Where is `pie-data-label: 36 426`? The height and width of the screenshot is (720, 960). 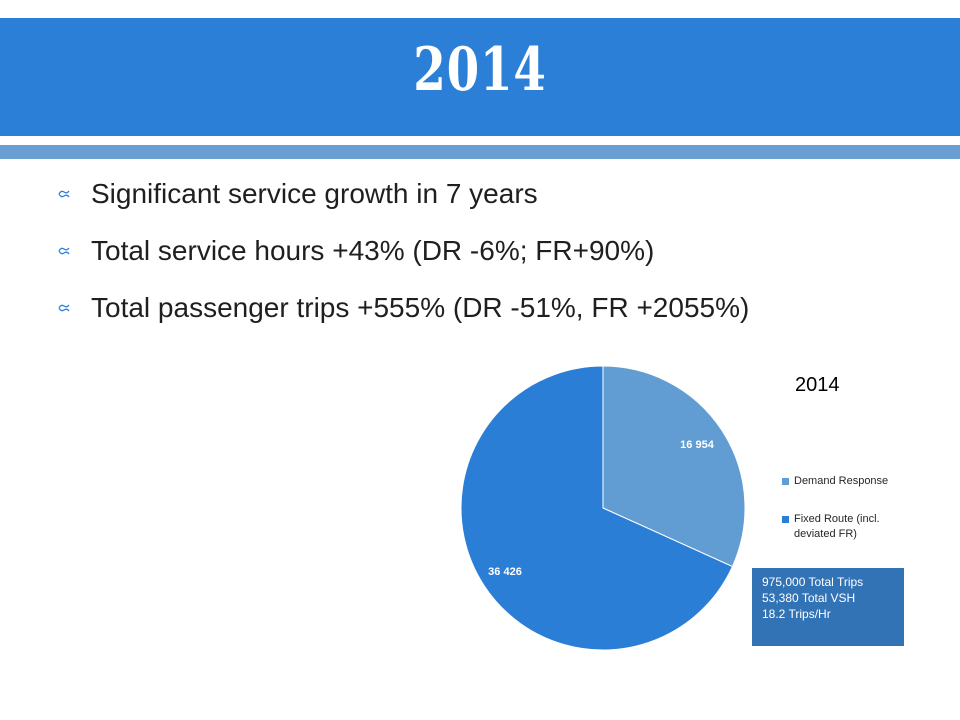 pie-data-label: 36 426 is located at coordinates (505, 572).